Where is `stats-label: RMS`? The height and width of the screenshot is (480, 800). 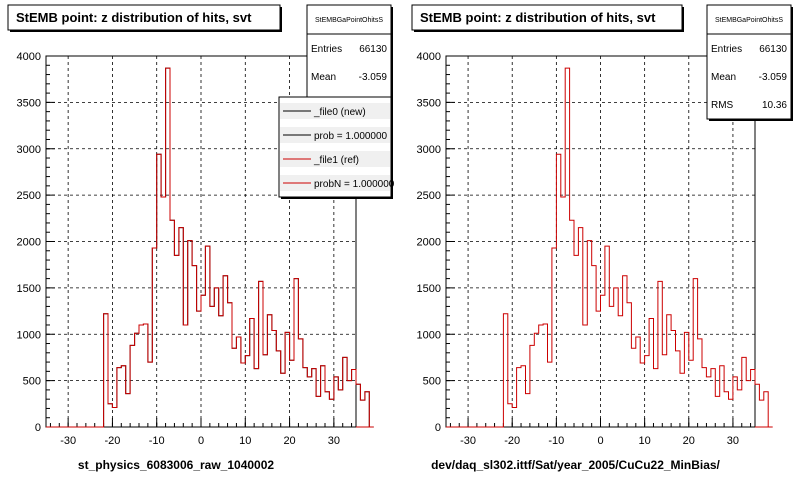 stats-label: RMS is located at coordinates (722, 105).